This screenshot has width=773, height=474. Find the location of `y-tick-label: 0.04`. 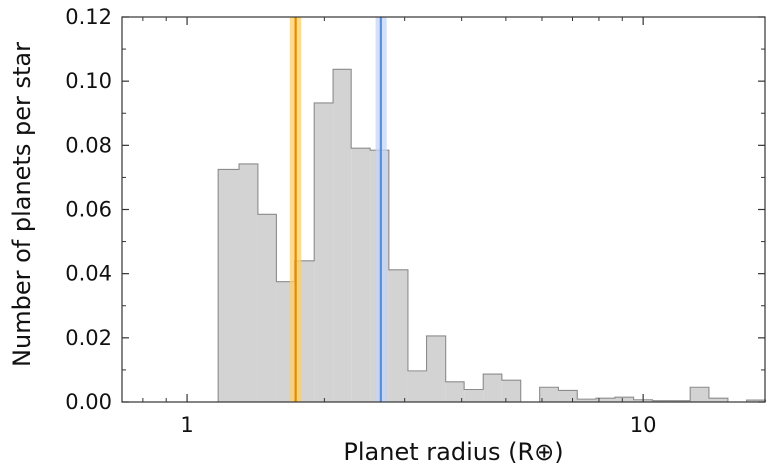

y-tick-label: 0.04 is located at coordinates (88, 274).